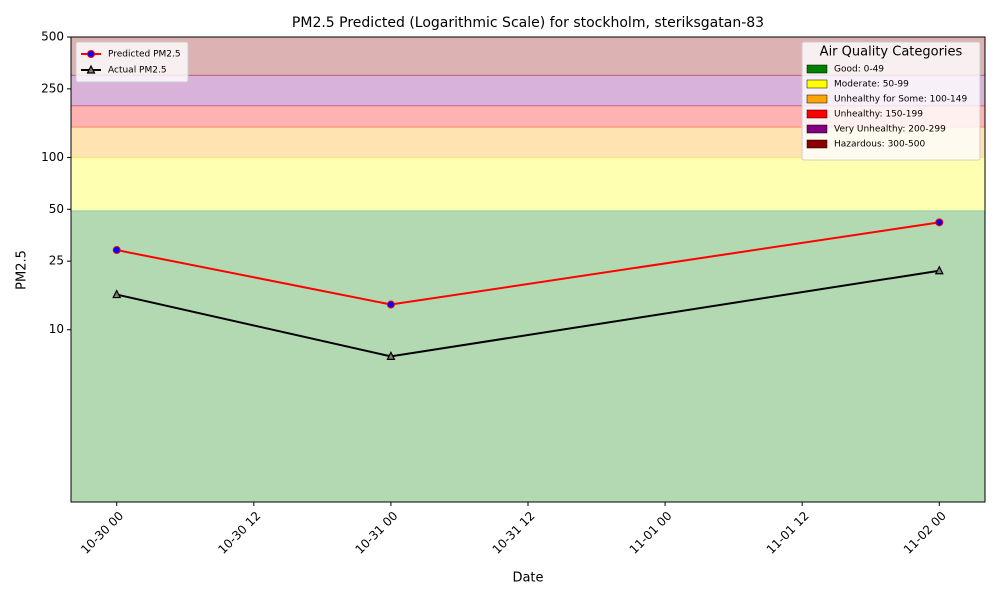 The image size is (1000, 600). Describe the element at coordinates (137, 71) in the screenshot. I see `legend-label: Actual PM2.5` at that location.